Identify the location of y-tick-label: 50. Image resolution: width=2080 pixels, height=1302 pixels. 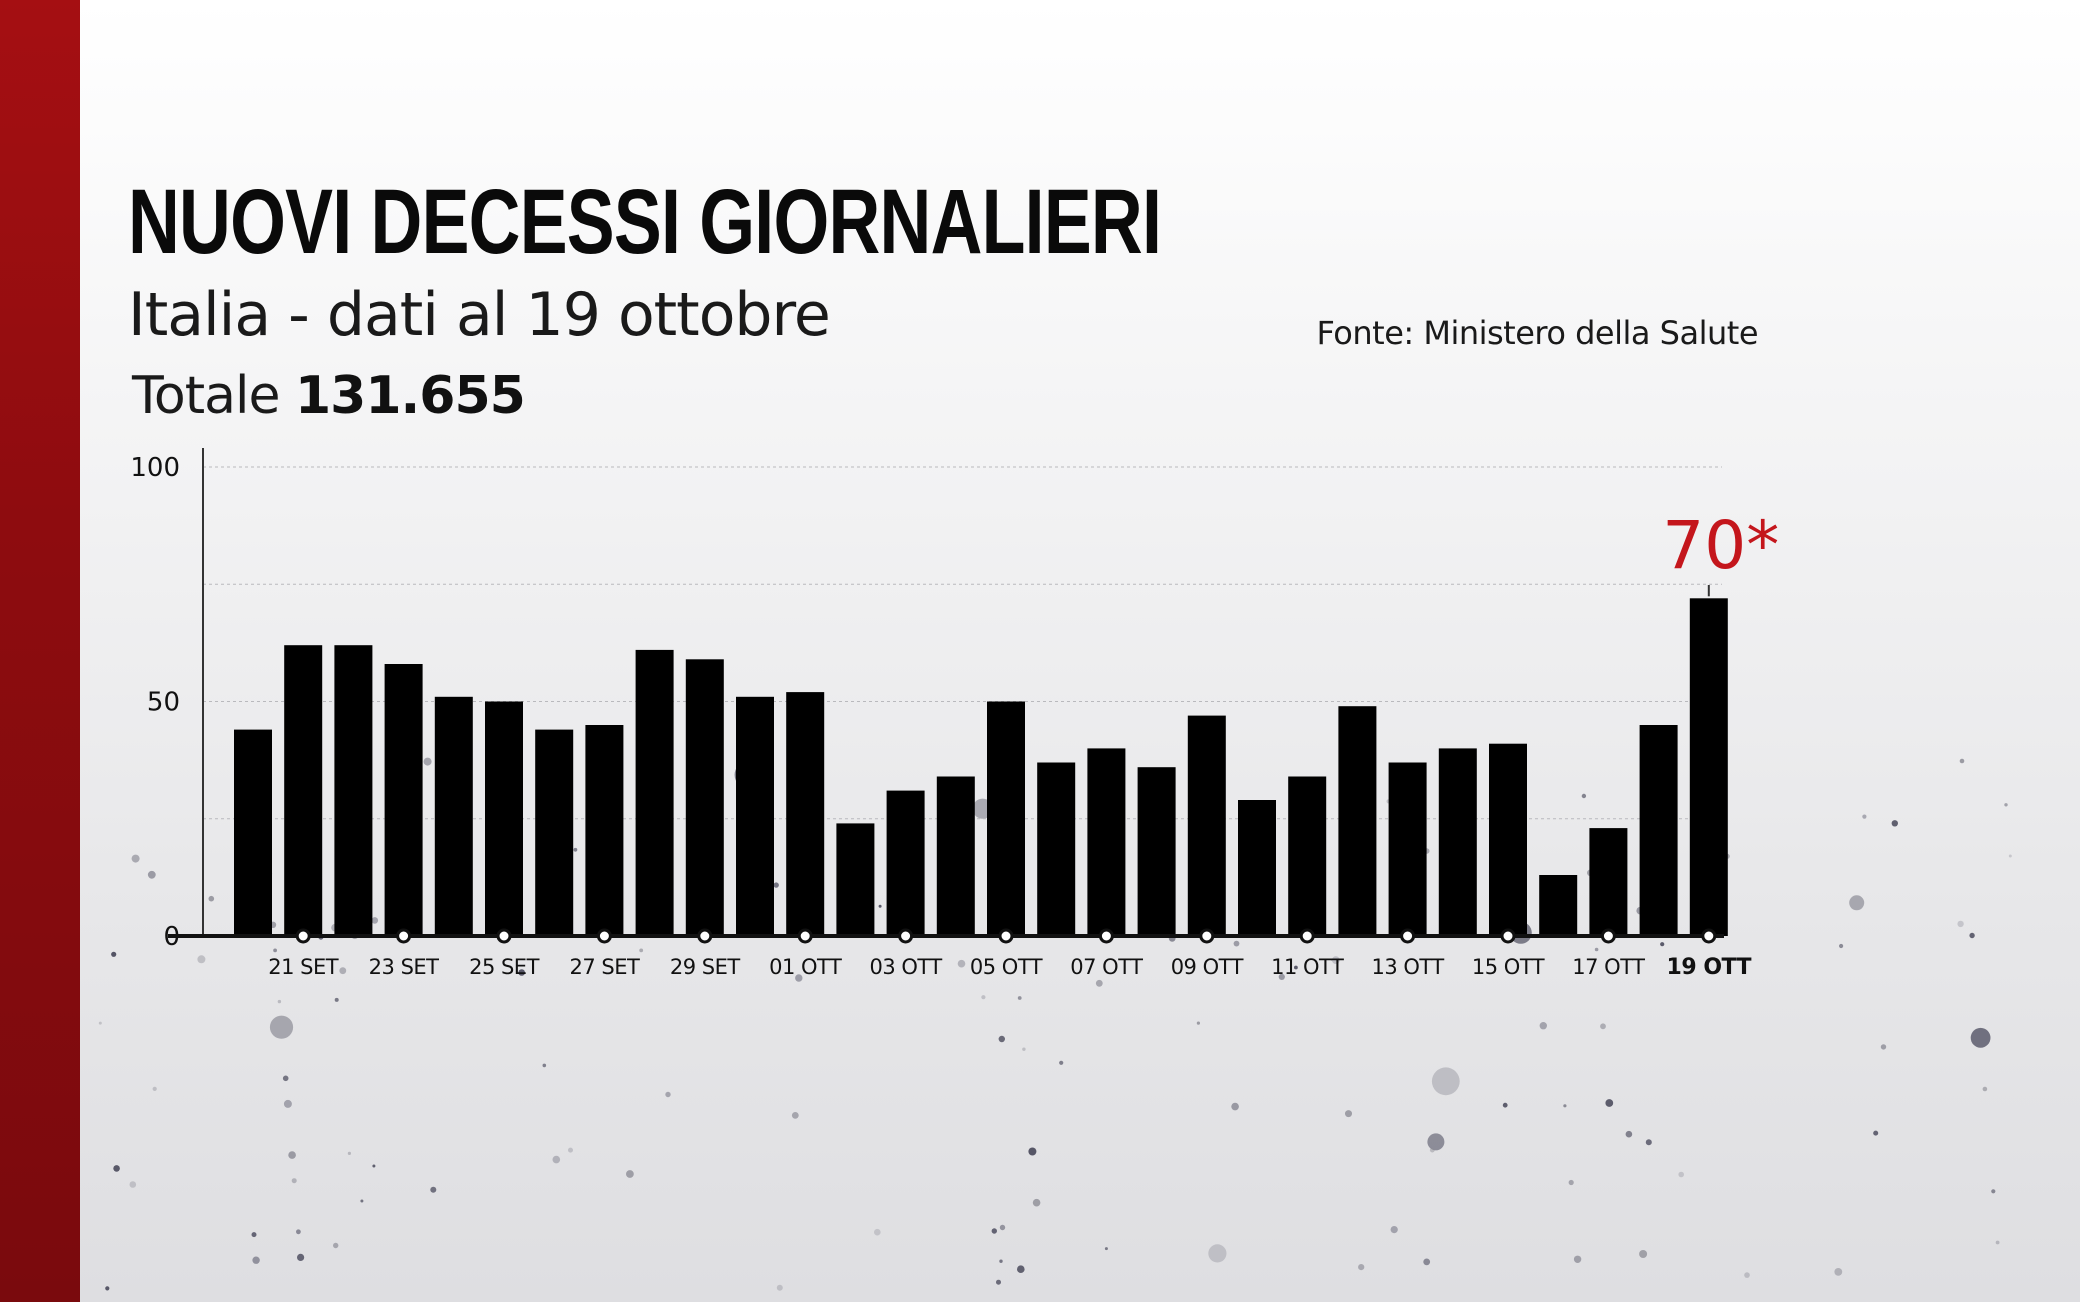
(163, 703).